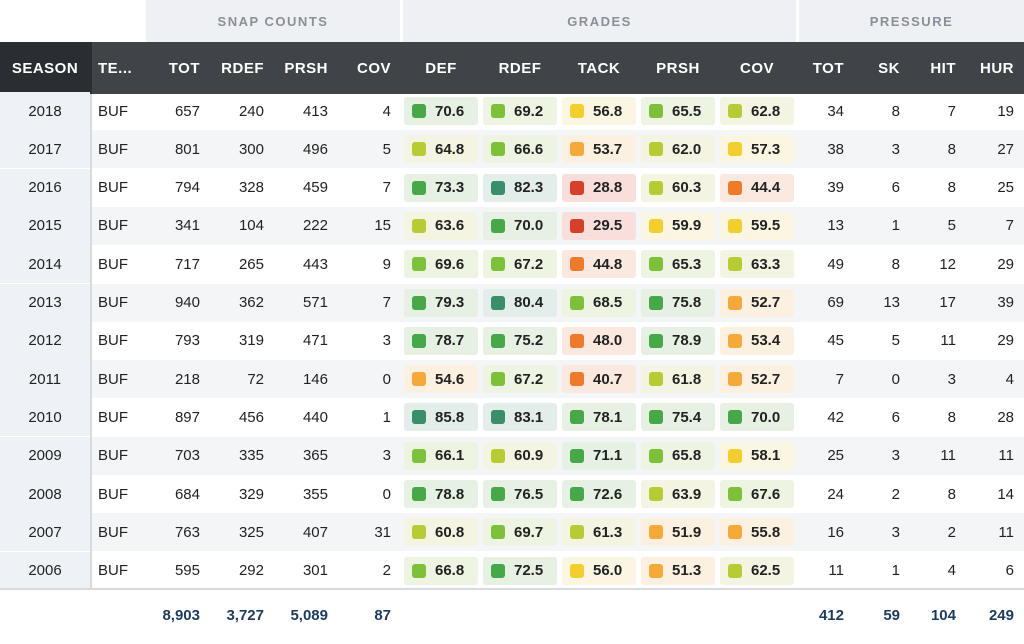 Image resolution: width=1024 pixels, height=644 pixels. What do you see at coordinates (766, 456) in the screenshot?
I see `grade-cov-value: 58.1` at bounding box center [766, 456].